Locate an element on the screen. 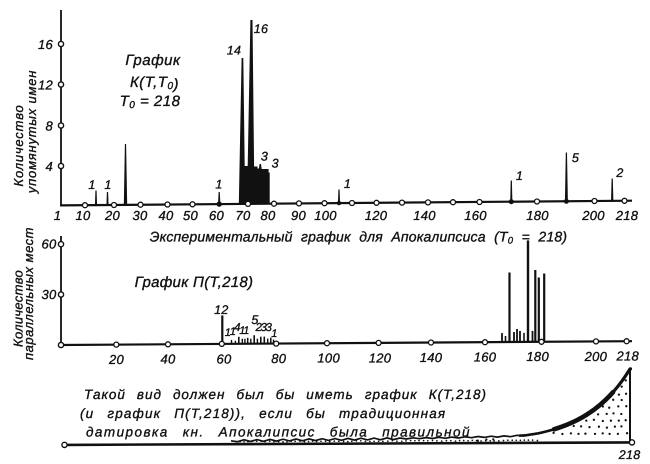 Image resolution: width=650 pixels, height=464 pixels. svg-text: 8 is located at coordinates (49, 126).